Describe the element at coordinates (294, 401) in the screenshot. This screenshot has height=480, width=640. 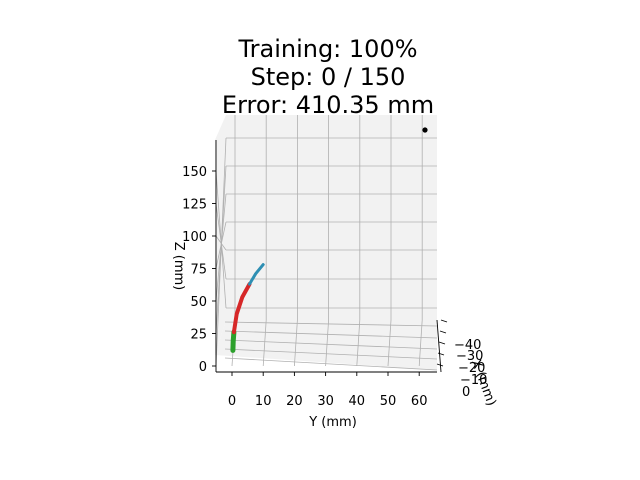
I see `y-tick-label: 20` at that location.